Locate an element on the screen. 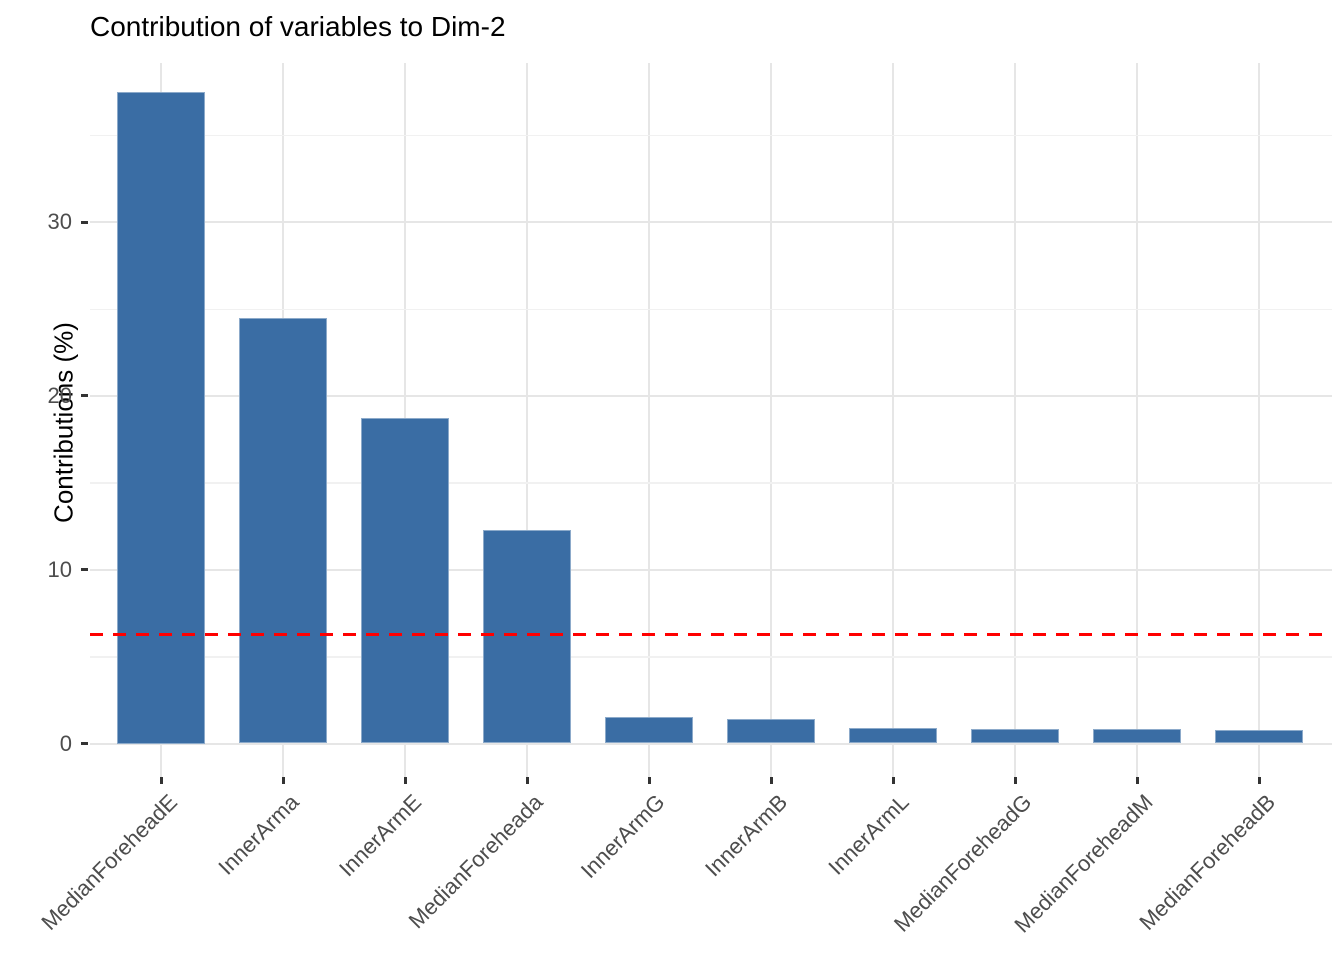 Image resolution: width=1344 pixels, height=960 pixels. y-tick-label-30: 30 is located at coordinates (59, 222).